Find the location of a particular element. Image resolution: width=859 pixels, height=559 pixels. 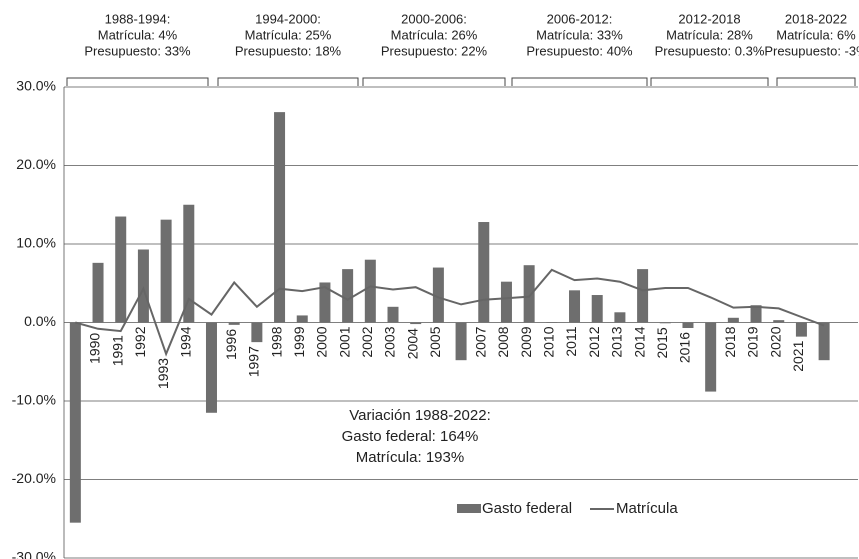

x-tick-label: 1999 is located at coordinates (299, 341).